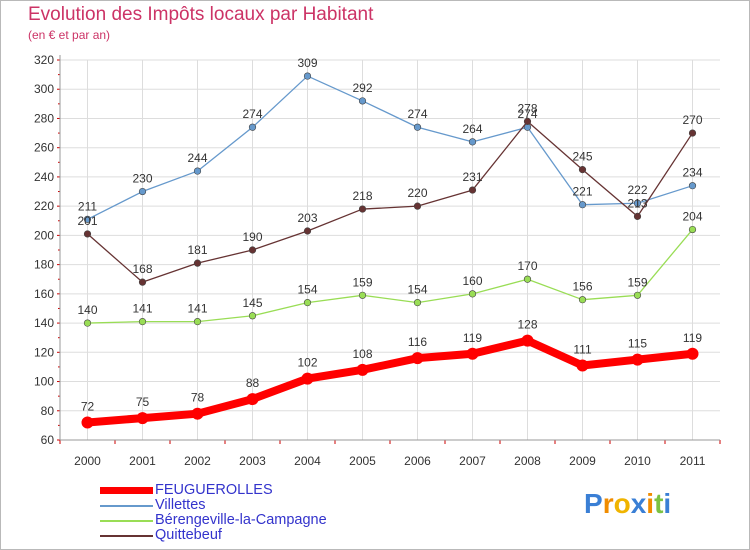 Image resolution: width=750 pixels, height=550 pixels. I want to click on logo-letter: i, so click(650, 503).